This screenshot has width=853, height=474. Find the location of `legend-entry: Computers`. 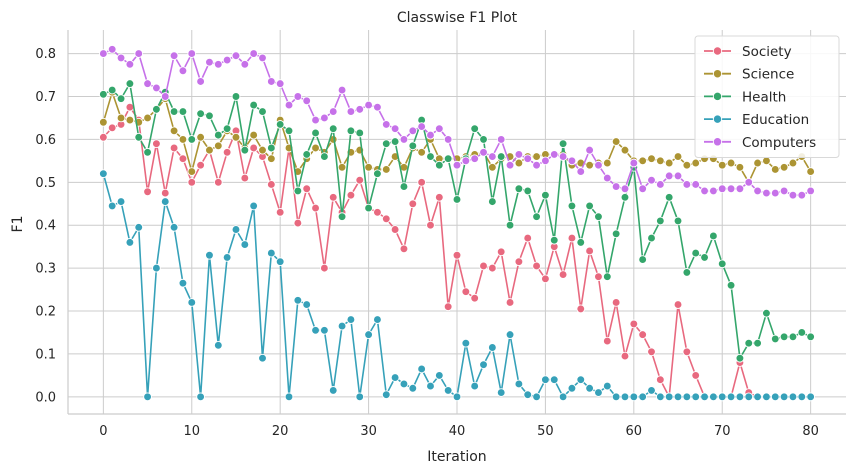

legend-entry: Computers is located at coordinates (760, 143).